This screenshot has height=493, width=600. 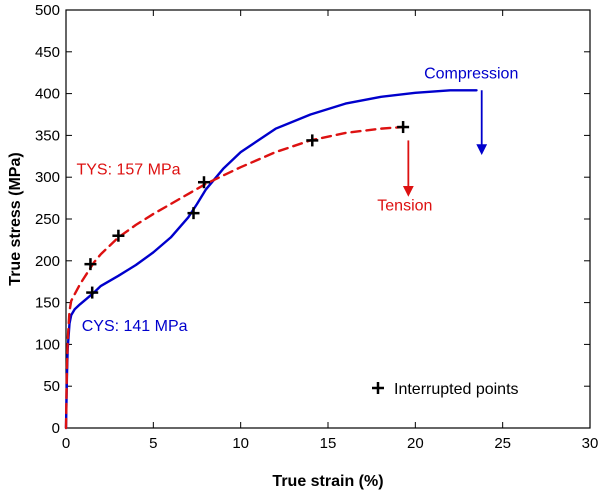 What do you see at coordinates (47, 219) in the screenshot?
I see `y-tick-label: 250` at bounding box center [47, 219].